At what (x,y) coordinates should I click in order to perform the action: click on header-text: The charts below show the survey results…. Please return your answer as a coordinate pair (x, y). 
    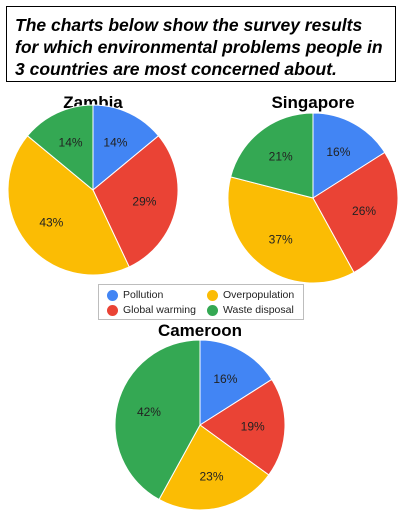
    Looking at the image, I should click on (199, 47).